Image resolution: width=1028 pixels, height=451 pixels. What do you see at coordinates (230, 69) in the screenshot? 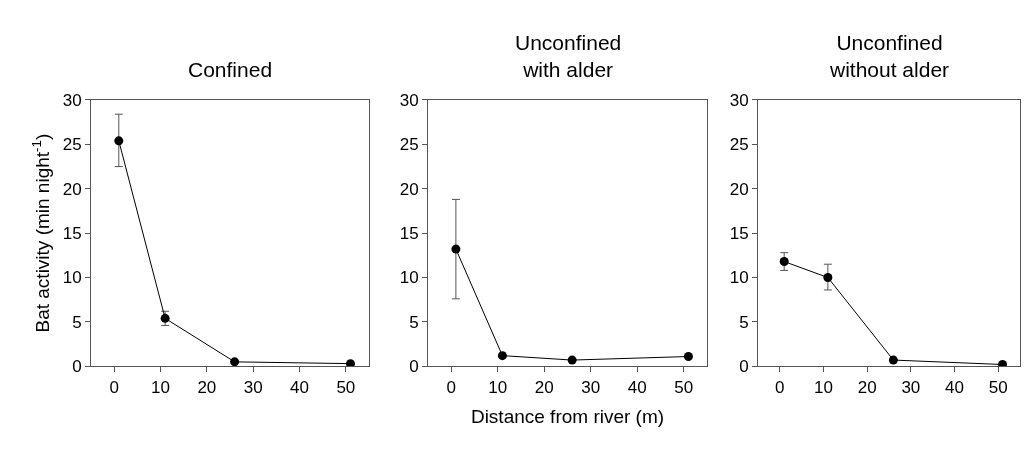
I see `chart-title: Confined` at bounding box center [230, 69].